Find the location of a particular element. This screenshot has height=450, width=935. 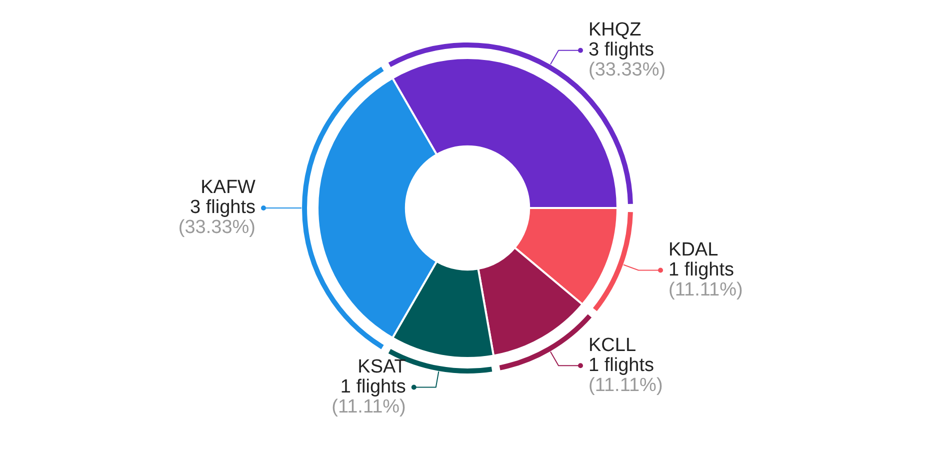

slice-label: KAFW is located at coordinates (228, 187).